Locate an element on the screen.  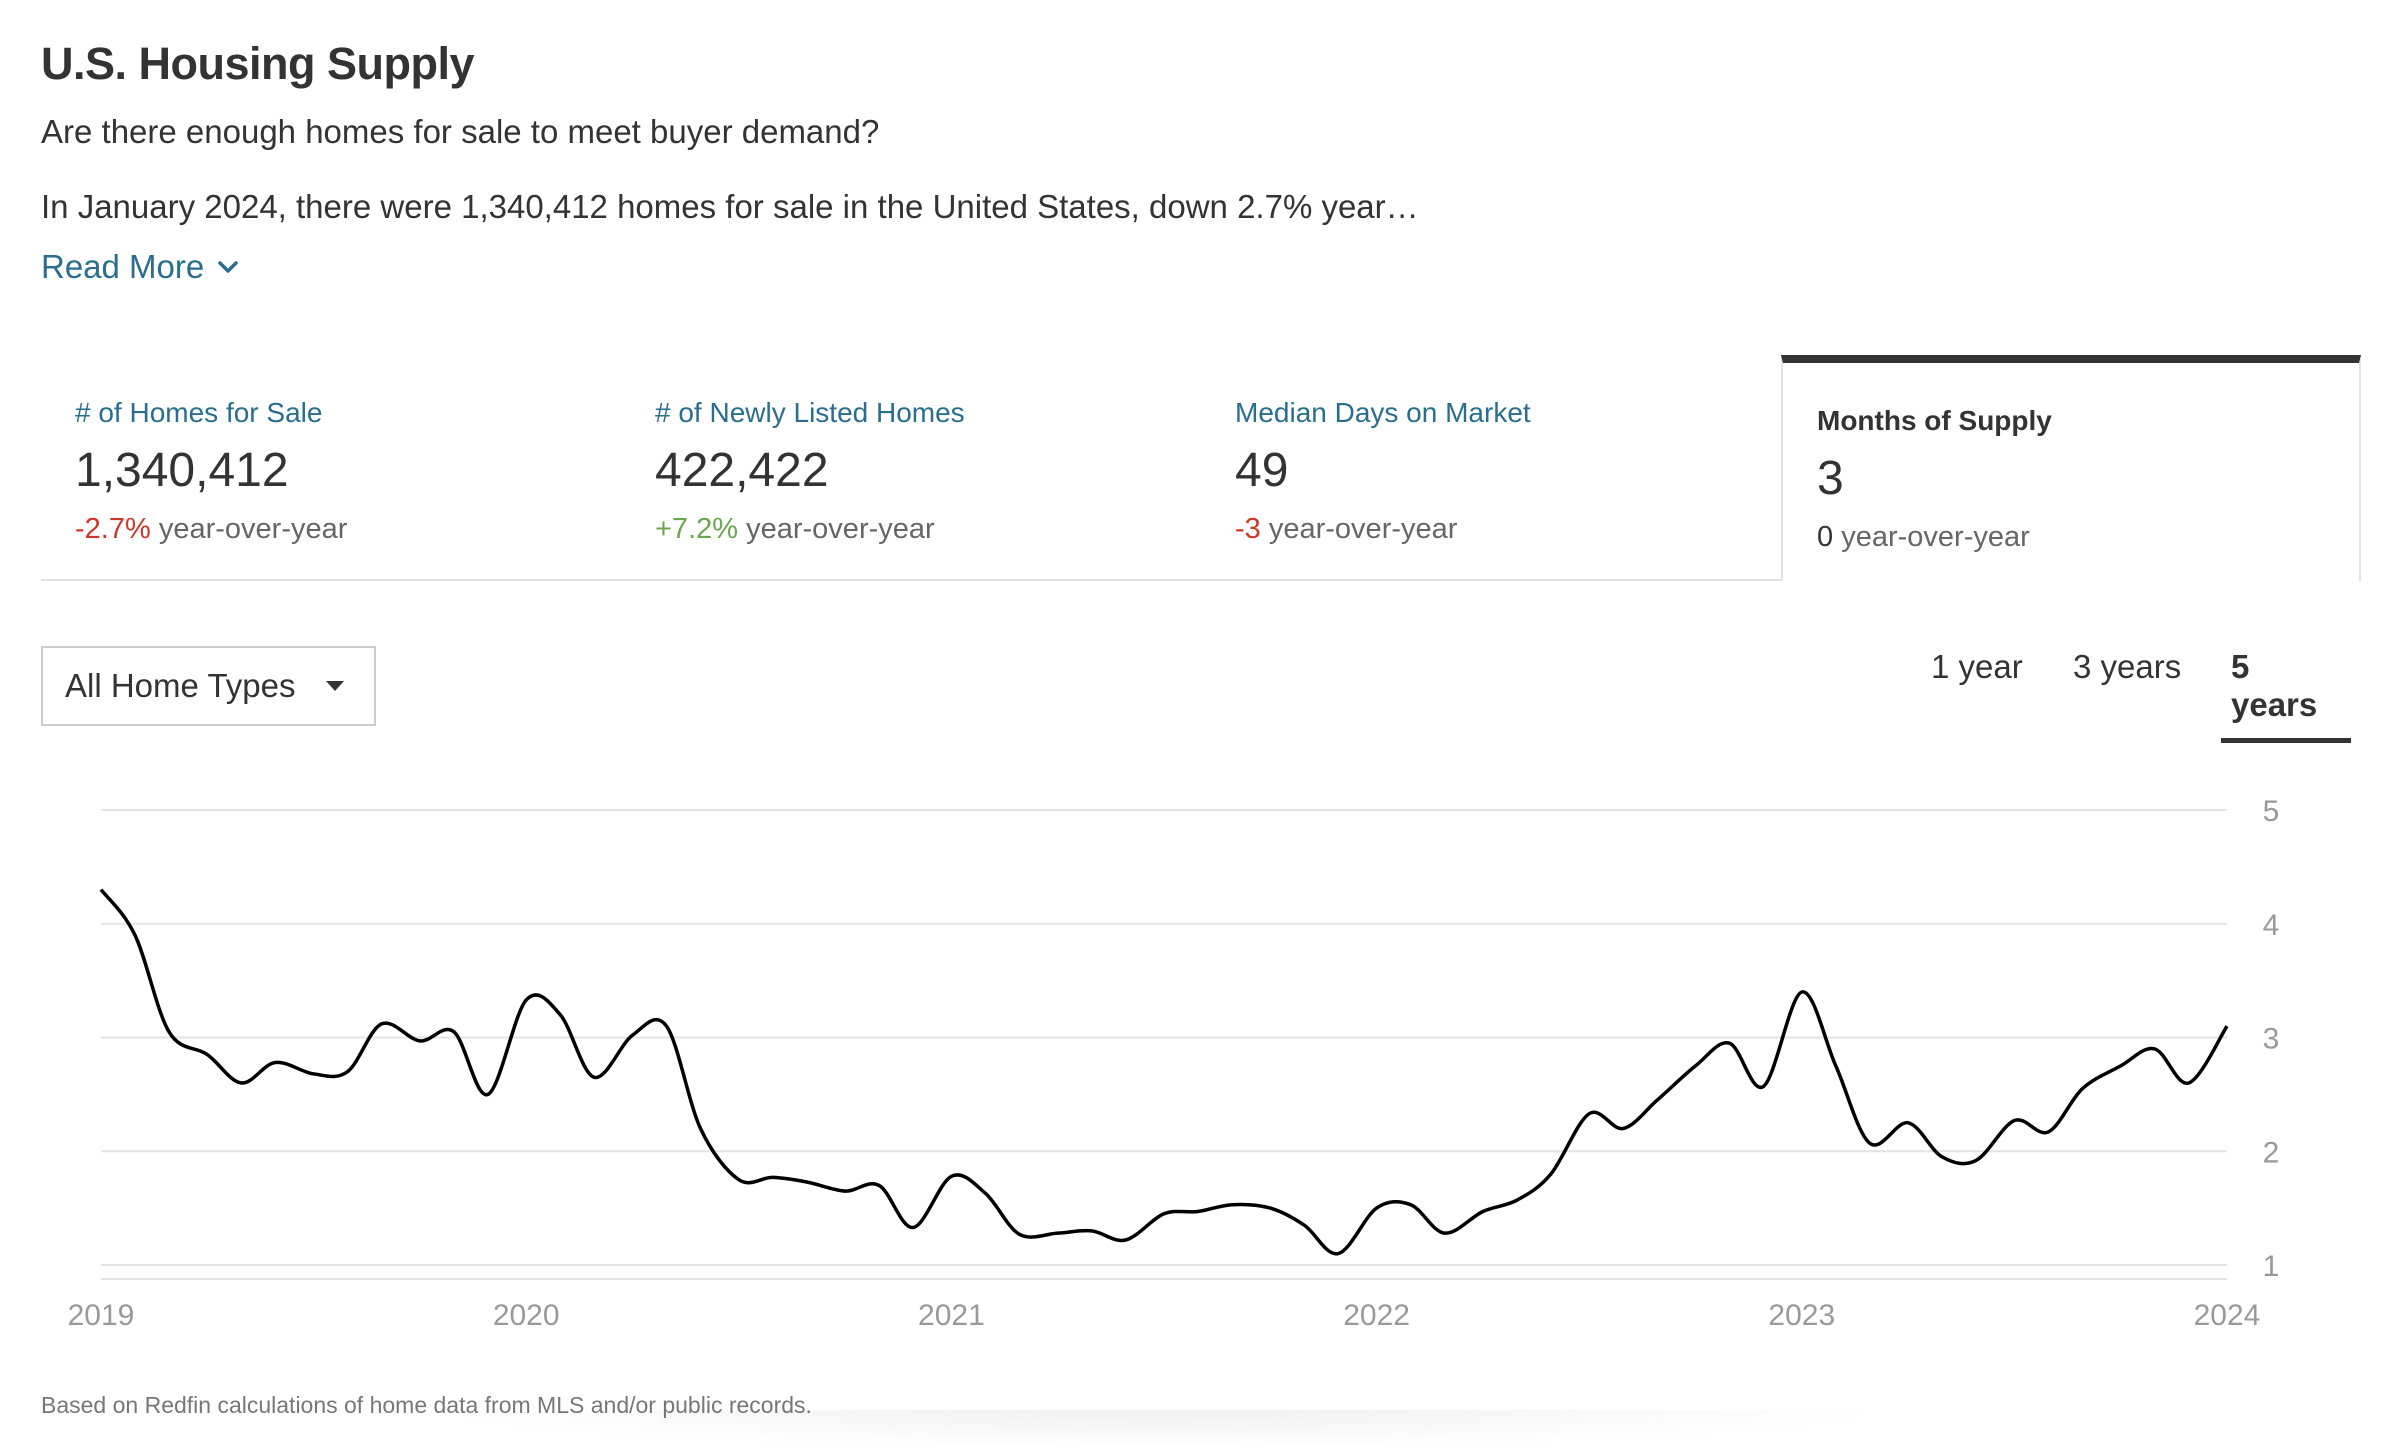
read-more-link: Read More is located at coordinates (140, 267).